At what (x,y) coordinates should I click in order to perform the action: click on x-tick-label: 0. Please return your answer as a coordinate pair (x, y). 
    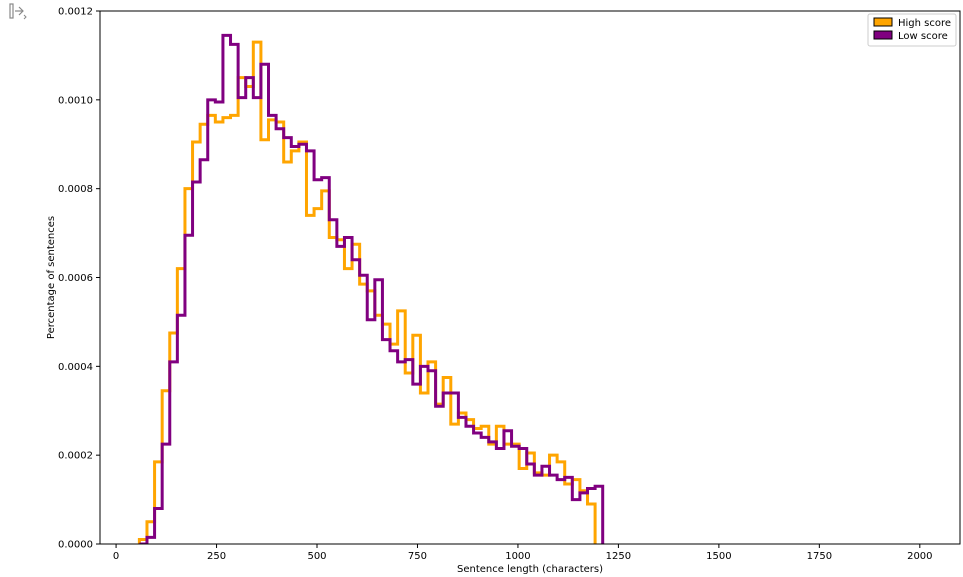
    Looking at the image, I should click on (116, 556).